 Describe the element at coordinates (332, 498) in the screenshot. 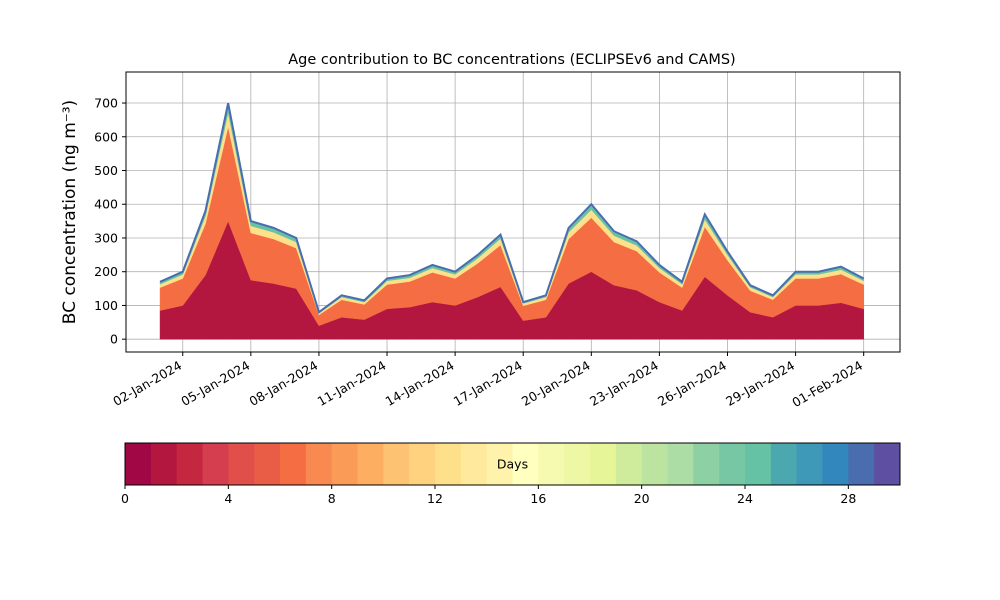

I see `colorbar-tick-label: 8` at that location.